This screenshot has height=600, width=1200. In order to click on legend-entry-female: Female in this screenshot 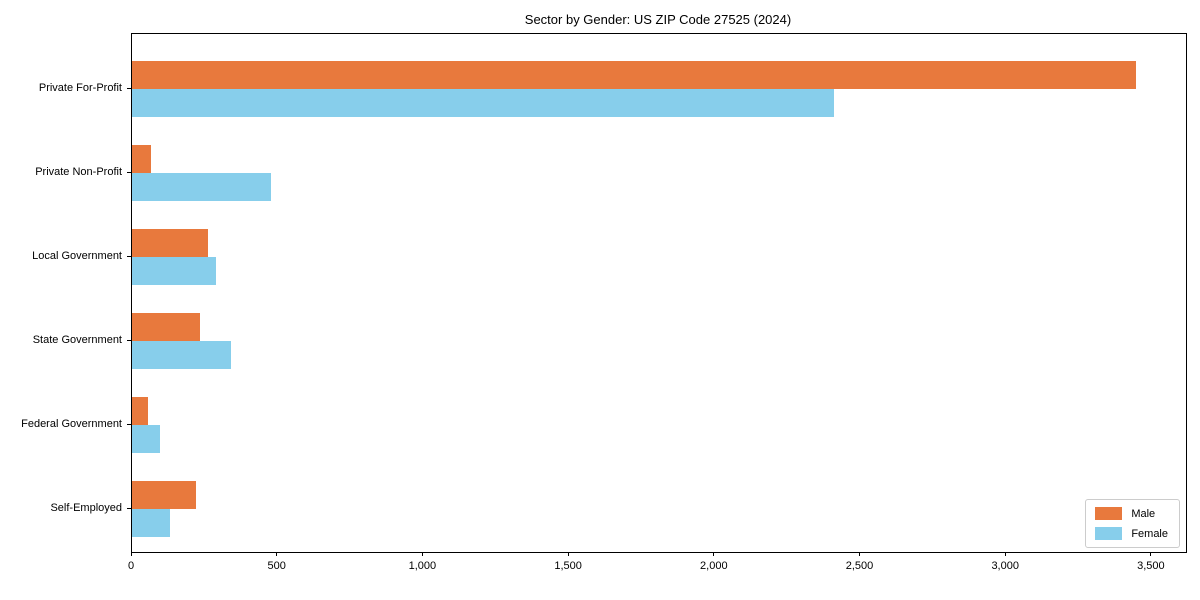, I will do `click(1131, 533)`.